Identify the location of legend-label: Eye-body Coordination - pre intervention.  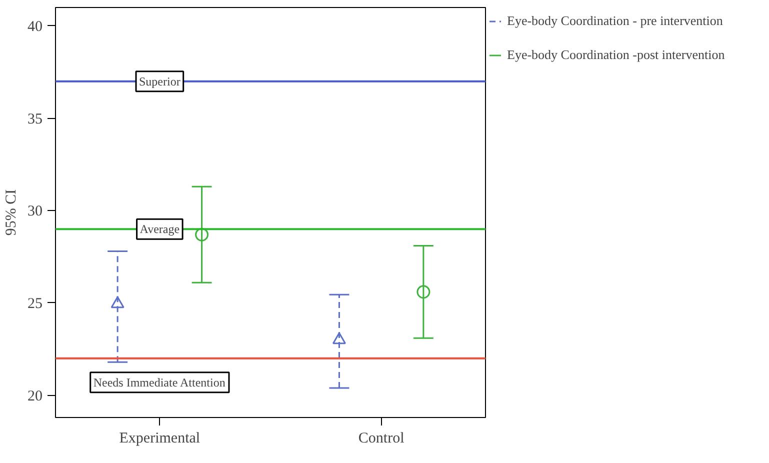
(615, 21).